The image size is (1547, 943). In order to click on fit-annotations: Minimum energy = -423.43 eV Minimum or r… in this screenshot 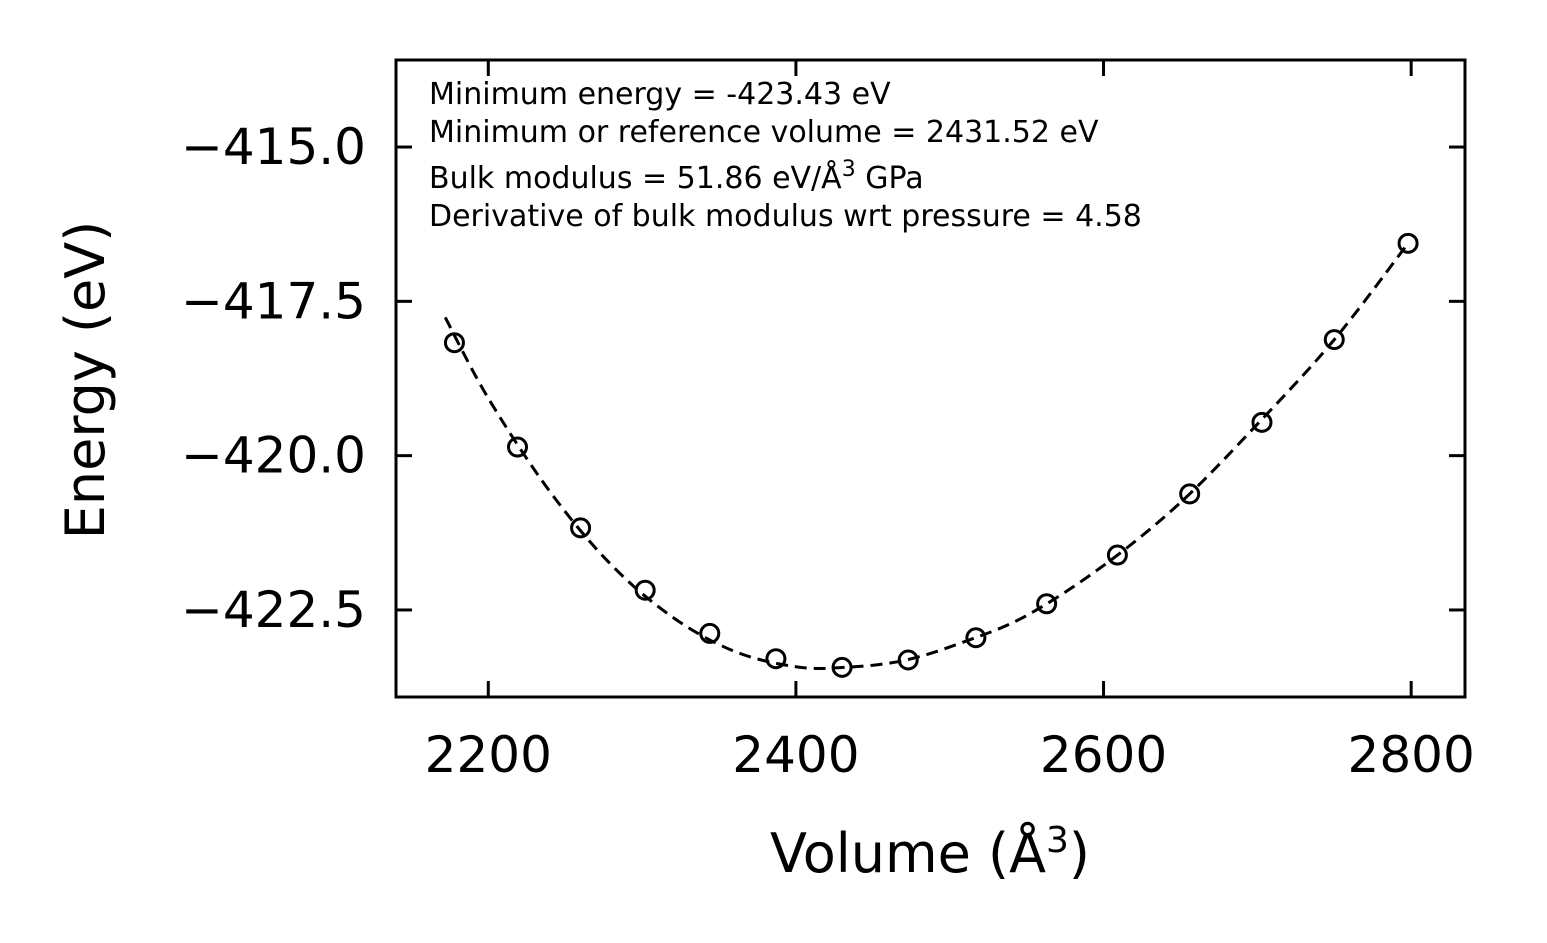, I will do `click(785, 155)`.